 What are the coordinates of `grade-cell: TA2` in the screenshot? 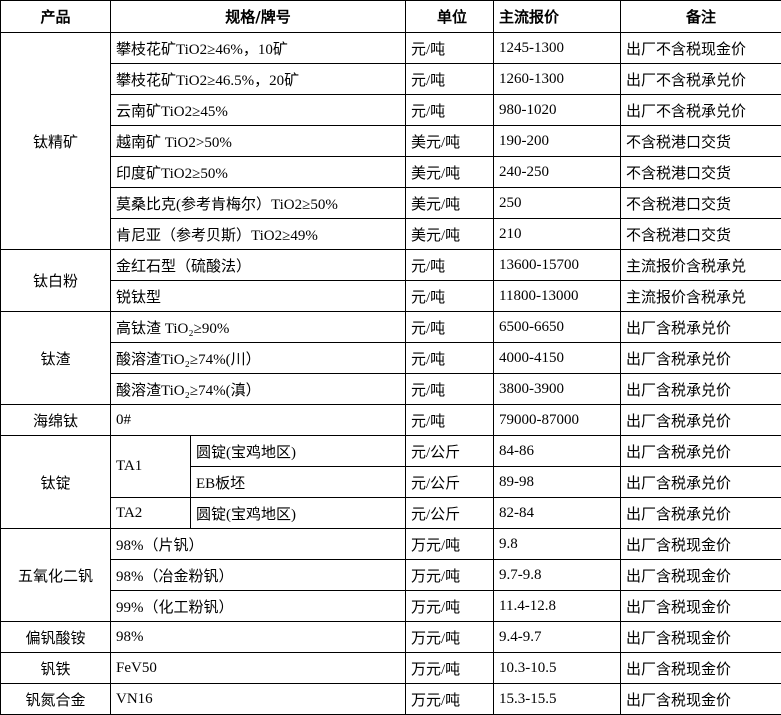 It's located at (151, 513).